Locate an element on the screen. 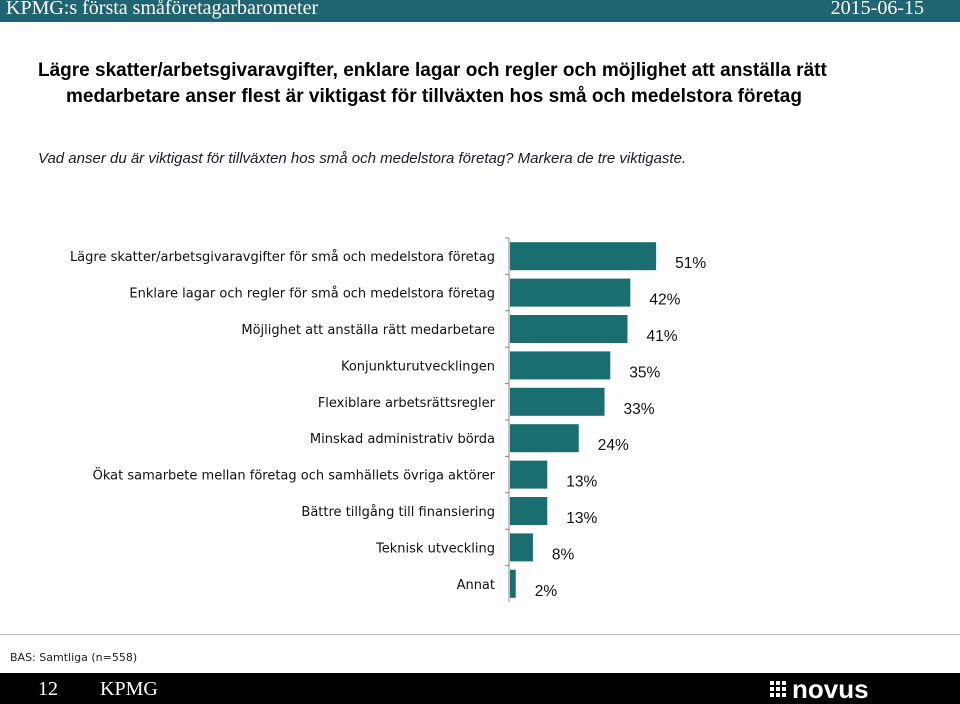 The height and width of the screenshot is (704, 960). footer-brand: KPMG is located at coordinates (129, 689).